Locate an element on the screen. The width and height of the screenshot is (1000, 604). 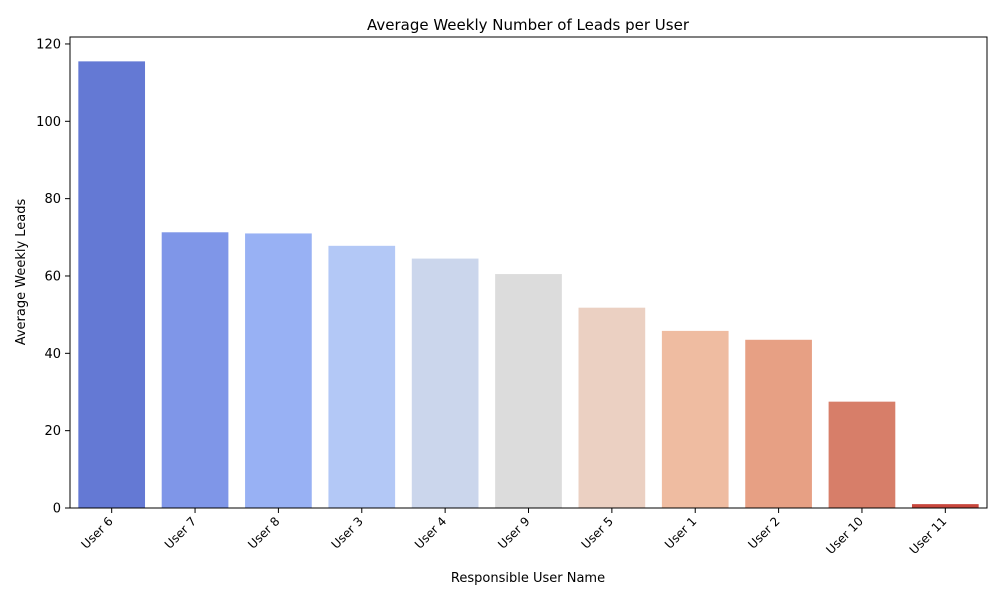
x-tick-label: User 6 is located at coordinates (96, 532).